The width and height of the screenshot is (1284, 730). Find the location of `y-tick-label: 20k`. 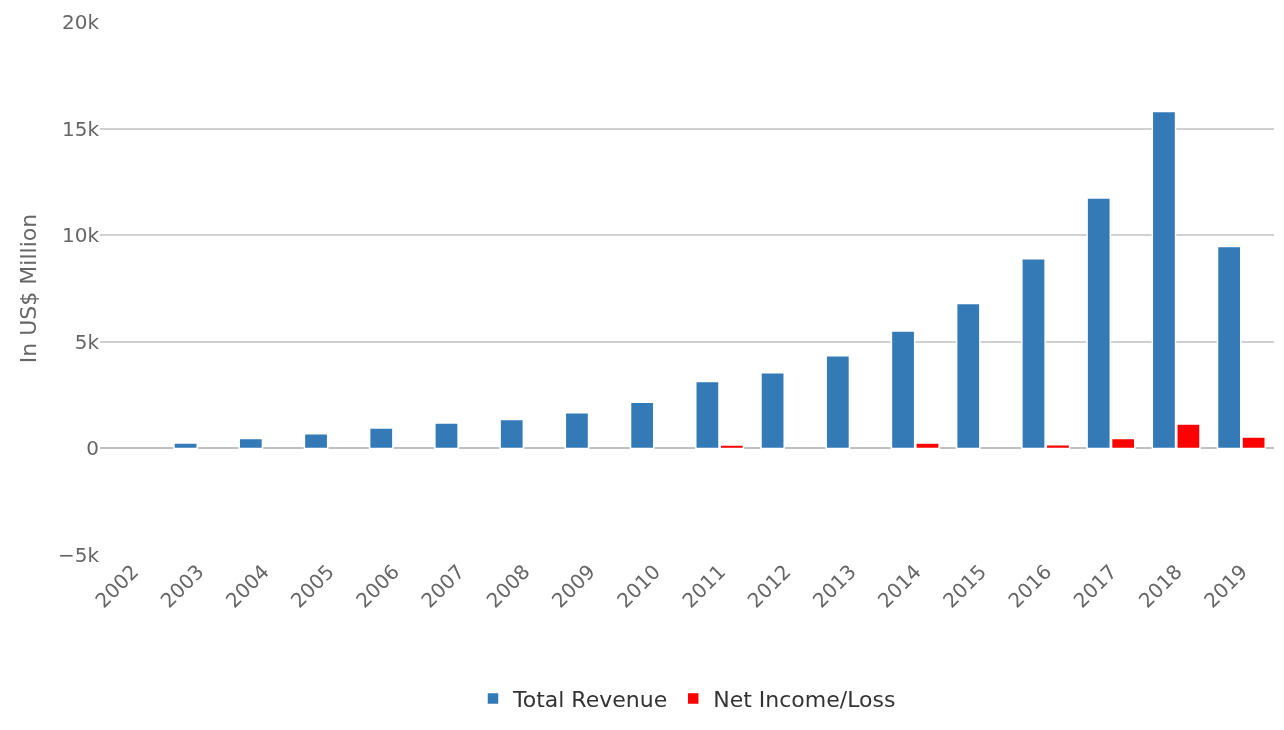

y-tick-label: 20k is located at coordinates (80, 22).